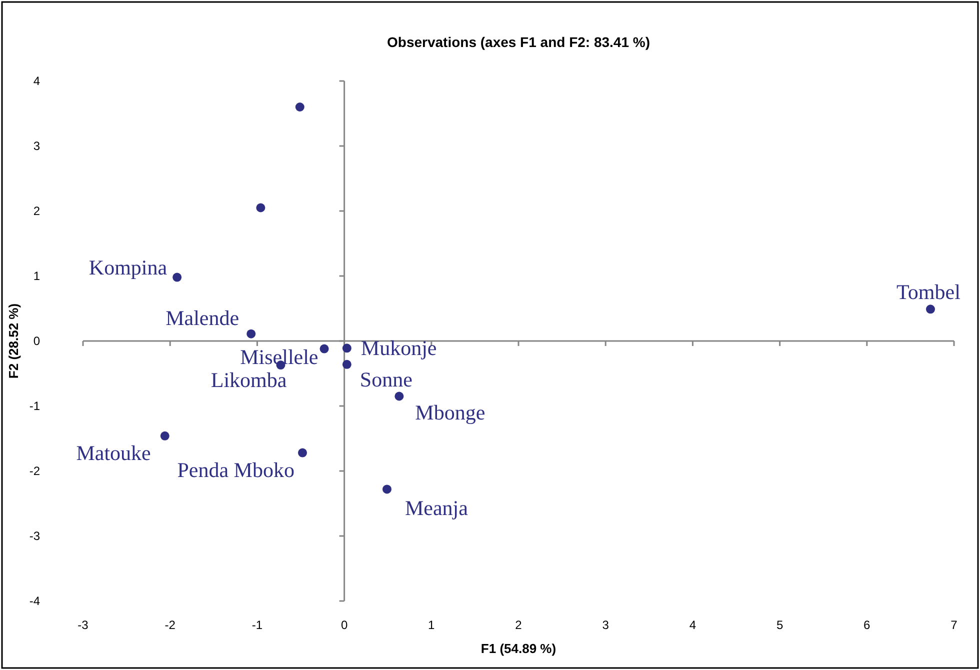 The width and height of the screenshot is (980, 670). I want to click on x-tick-label: 5, so click(780, 625).